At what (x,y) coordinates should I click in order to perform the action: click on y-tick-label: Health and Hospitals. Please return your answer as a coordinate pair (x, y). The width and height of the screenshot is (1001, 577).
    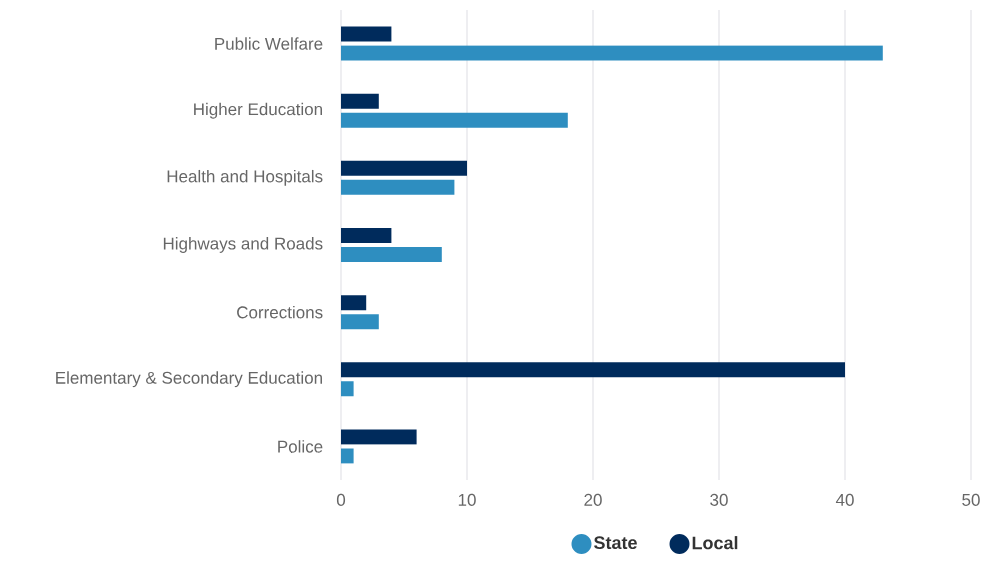
    Looking at the image, I should click on (245, 177).